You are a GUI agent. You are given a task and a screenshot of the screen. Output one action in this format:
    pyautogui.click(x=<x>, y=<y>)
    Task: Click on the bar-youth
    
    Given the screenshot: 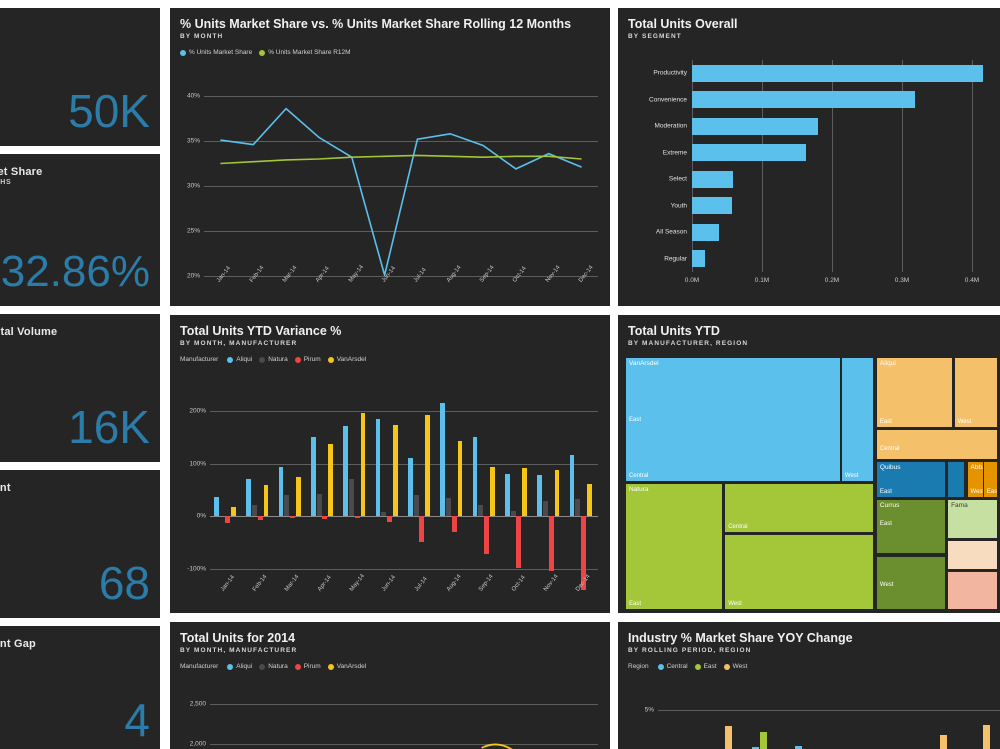 What is the action you would take?
    pyautogui.click(x=712, y=206)
    